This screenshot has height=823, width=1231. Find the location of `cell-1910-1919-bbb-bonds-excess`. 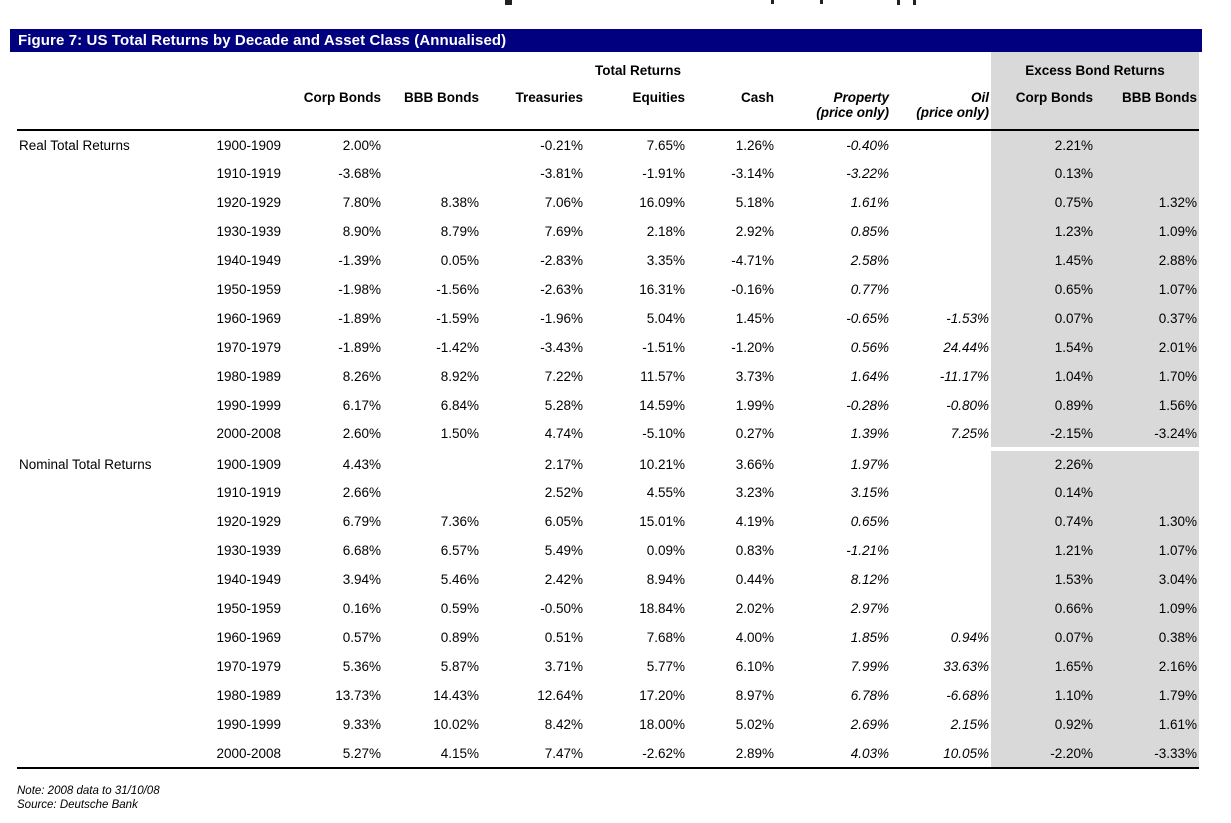

cell-1910-1919-bbb-bonds-excess is located at coordinates (1147, 173).